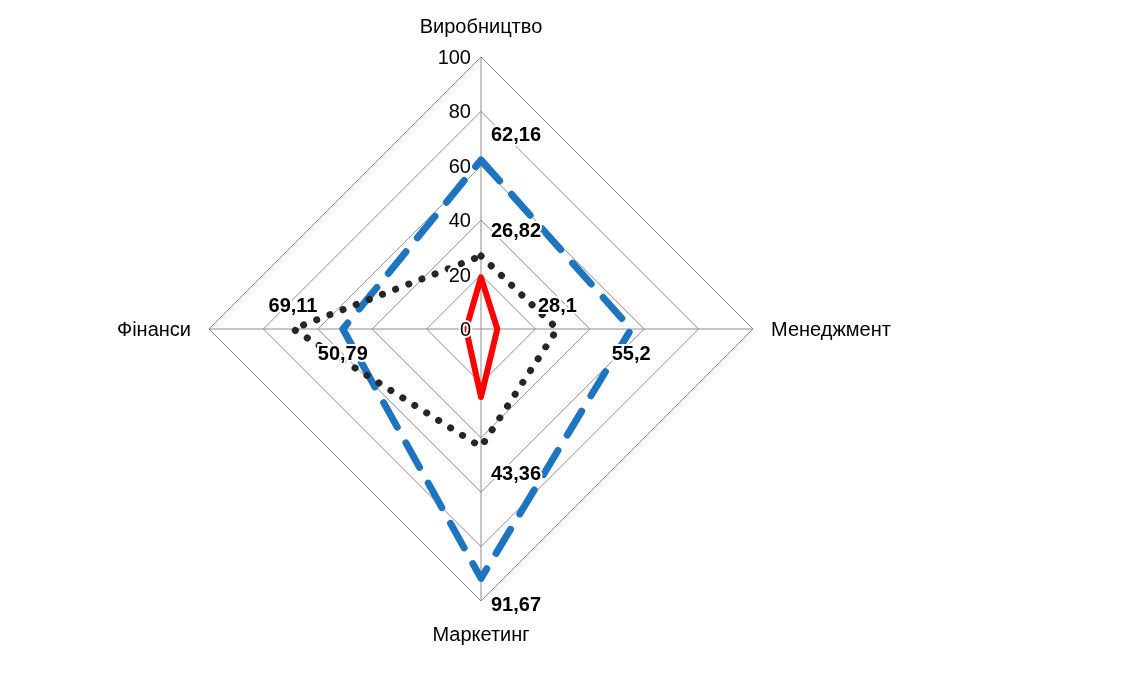 This screenshot has width=1122, height=677. What do you see at coordinates (516, 230) in the screenshot?
I see `data-label: 26,82` at bounding box center [516, 230].